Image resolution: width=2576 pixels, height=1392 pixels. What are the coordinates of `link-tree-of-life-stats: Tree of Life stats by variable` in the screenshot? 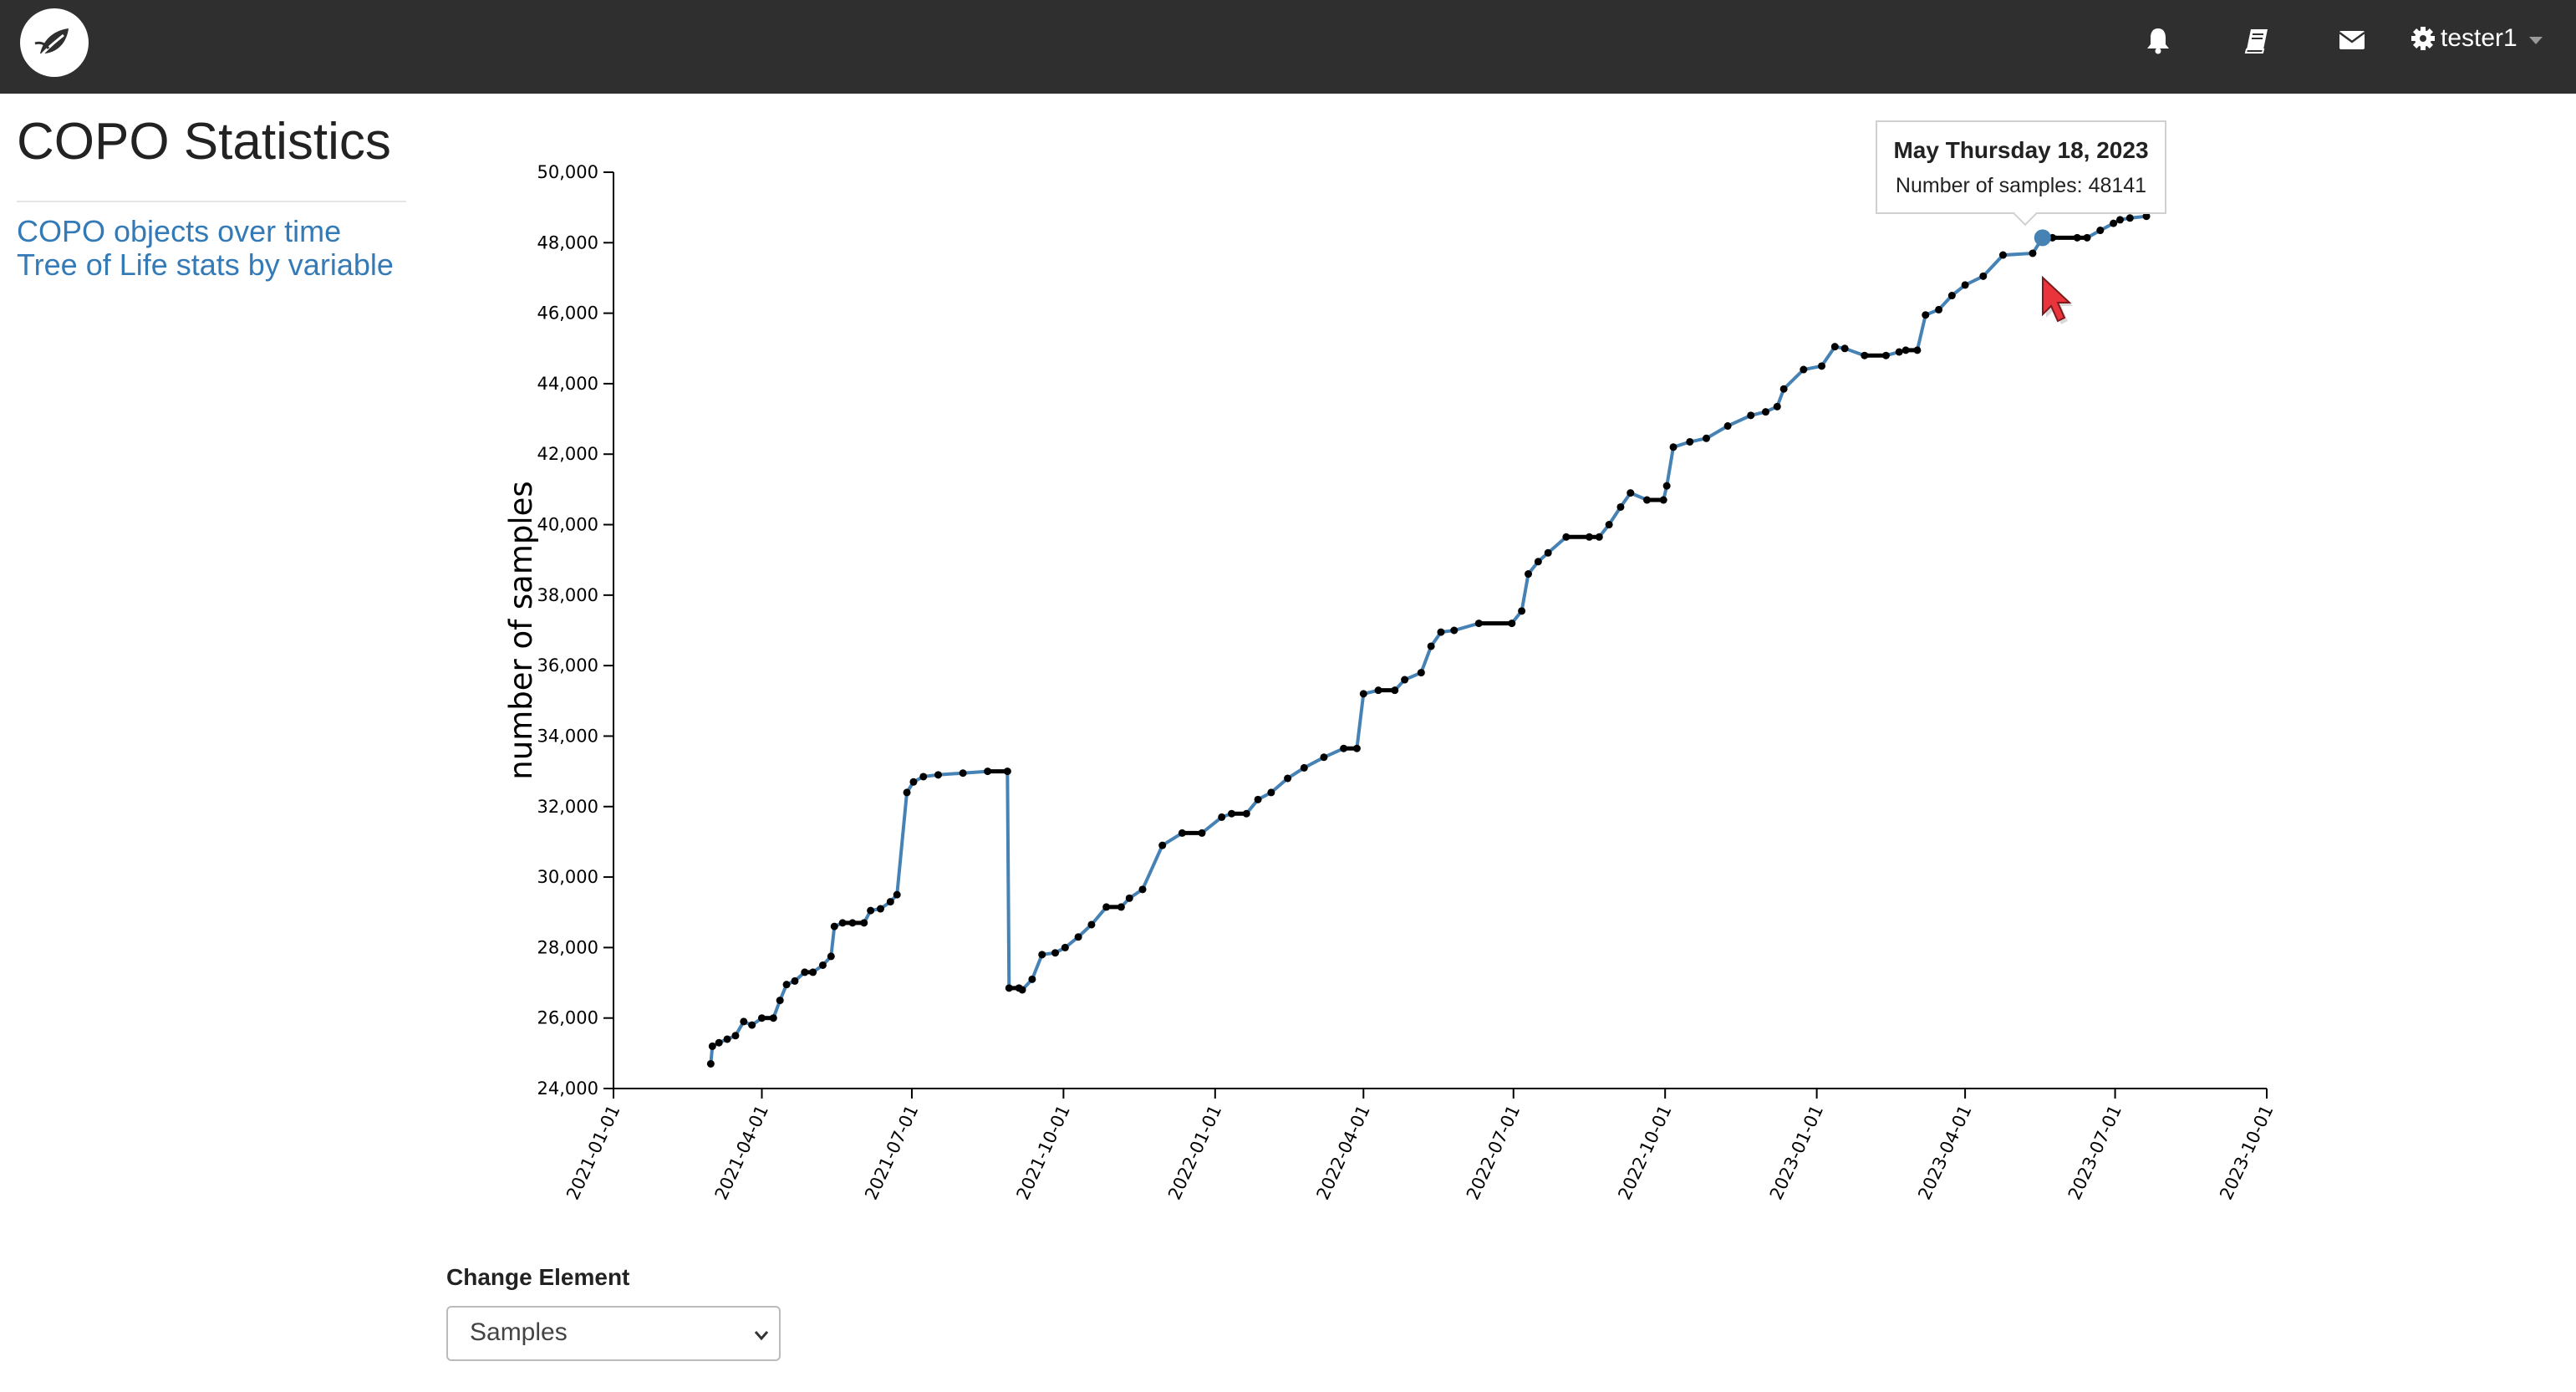 It's located at (205, 264).